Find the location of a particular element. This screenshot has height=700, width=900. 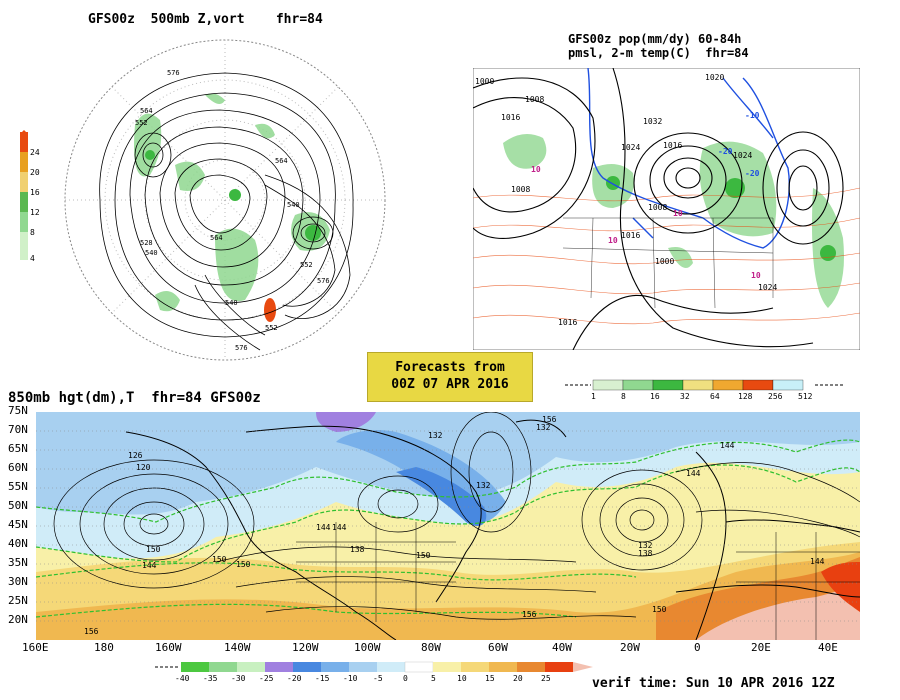

contour-label: 552 is located at coordinates (271, 328).